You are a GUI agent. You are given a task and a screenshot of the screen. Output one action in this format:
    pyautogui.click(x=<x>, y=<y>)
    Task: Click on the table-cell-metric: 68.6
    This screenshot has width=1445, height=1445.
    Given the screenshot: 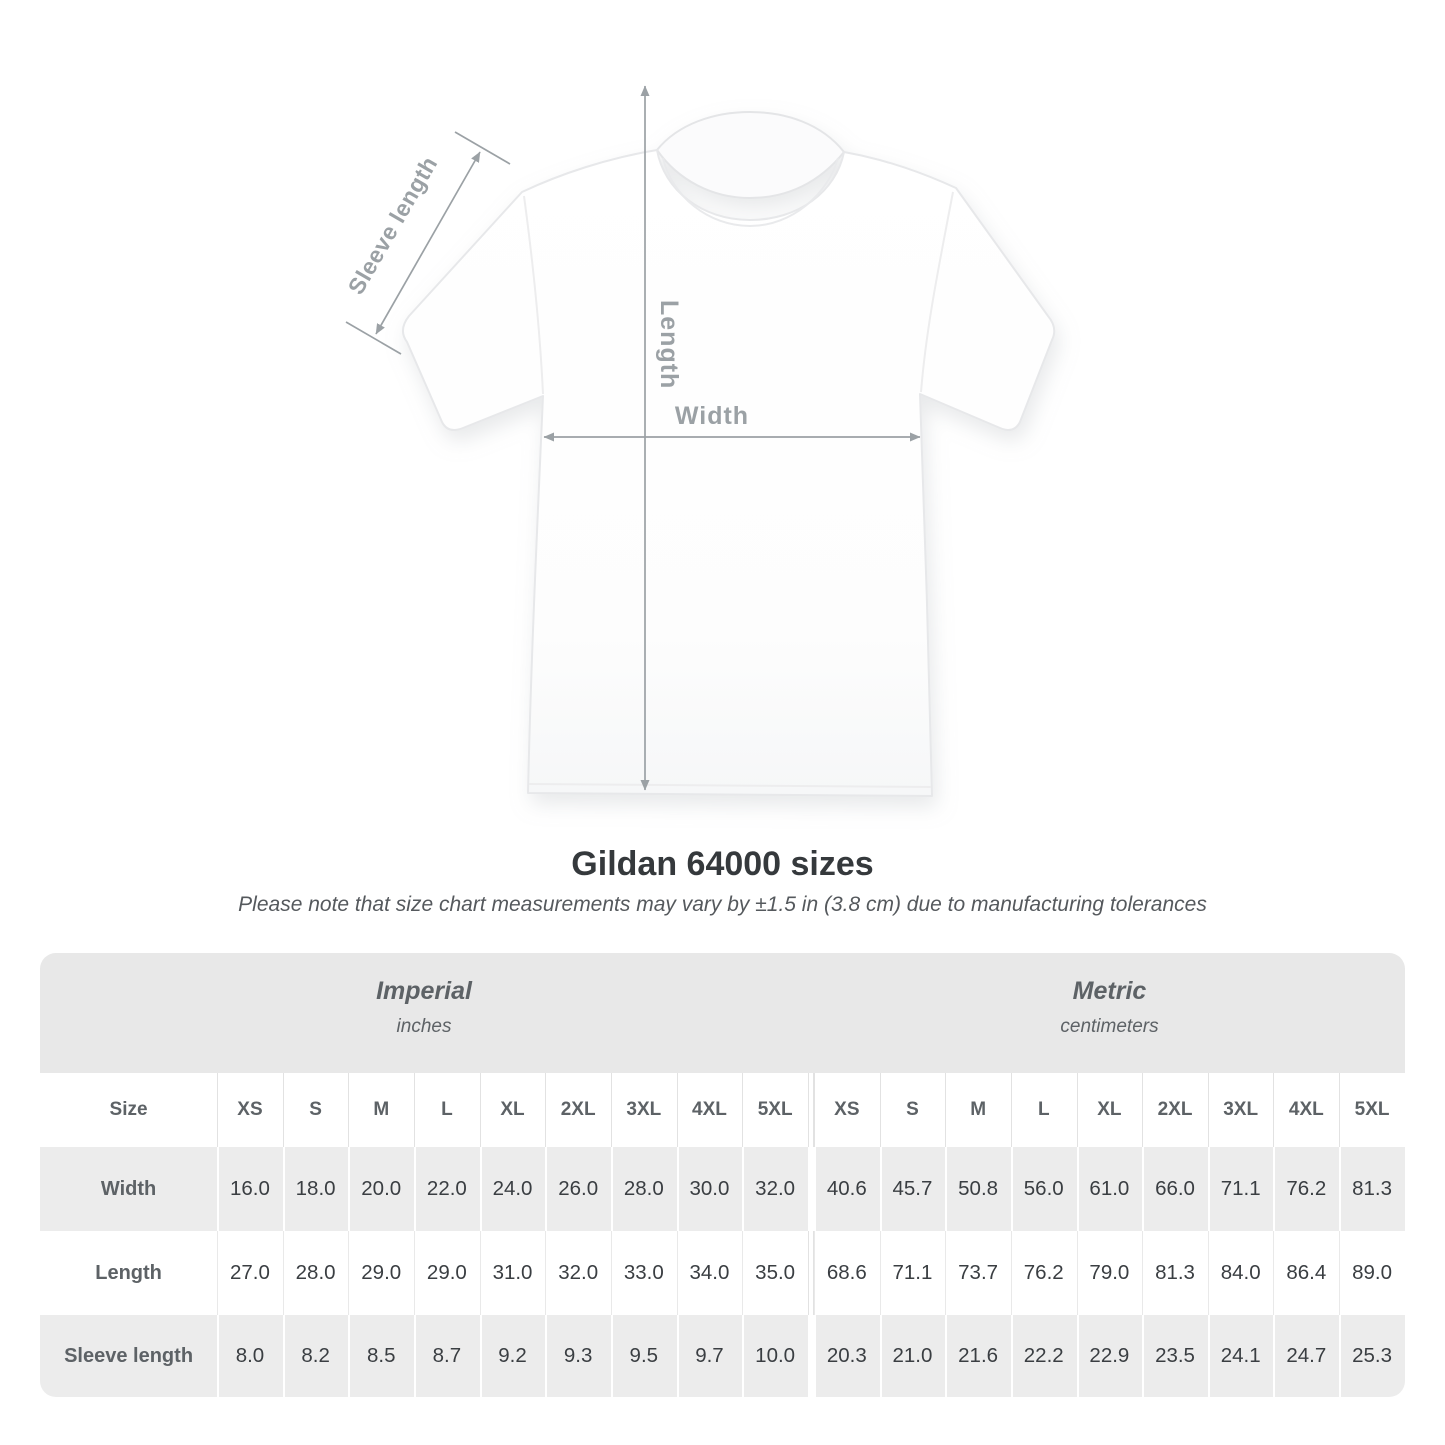 What is the action you would take?
    pyautogui.click(x=847, y=1273)
    